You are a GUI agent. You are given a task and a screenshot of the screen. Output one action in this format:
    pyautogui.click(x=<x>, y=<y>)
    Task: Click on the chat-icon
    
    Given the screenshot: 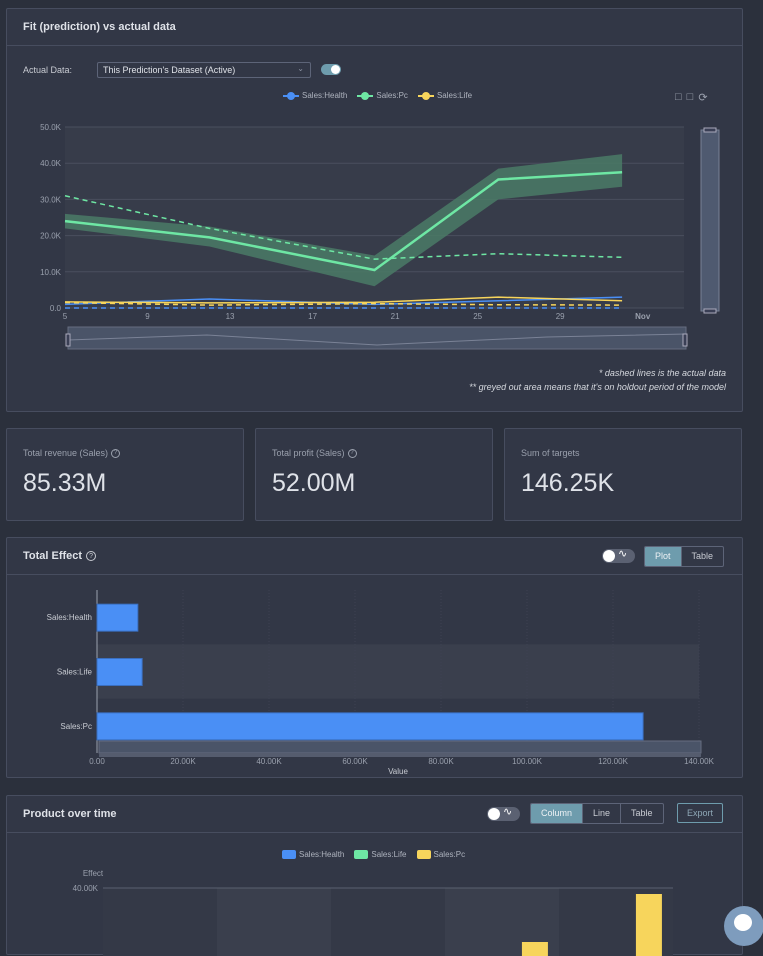 What is the action you would take?
    pyautogui.click(x=743, y=922)
    